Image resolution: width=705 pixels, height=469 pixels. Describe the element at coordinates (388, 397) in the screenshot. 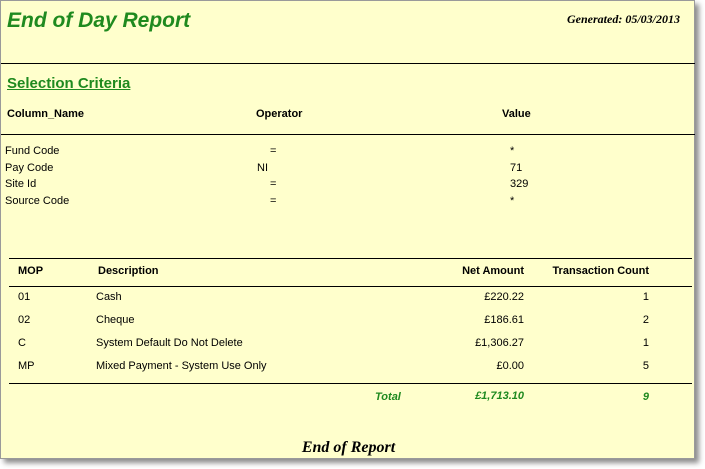

I see `total-label: Total` at that location.